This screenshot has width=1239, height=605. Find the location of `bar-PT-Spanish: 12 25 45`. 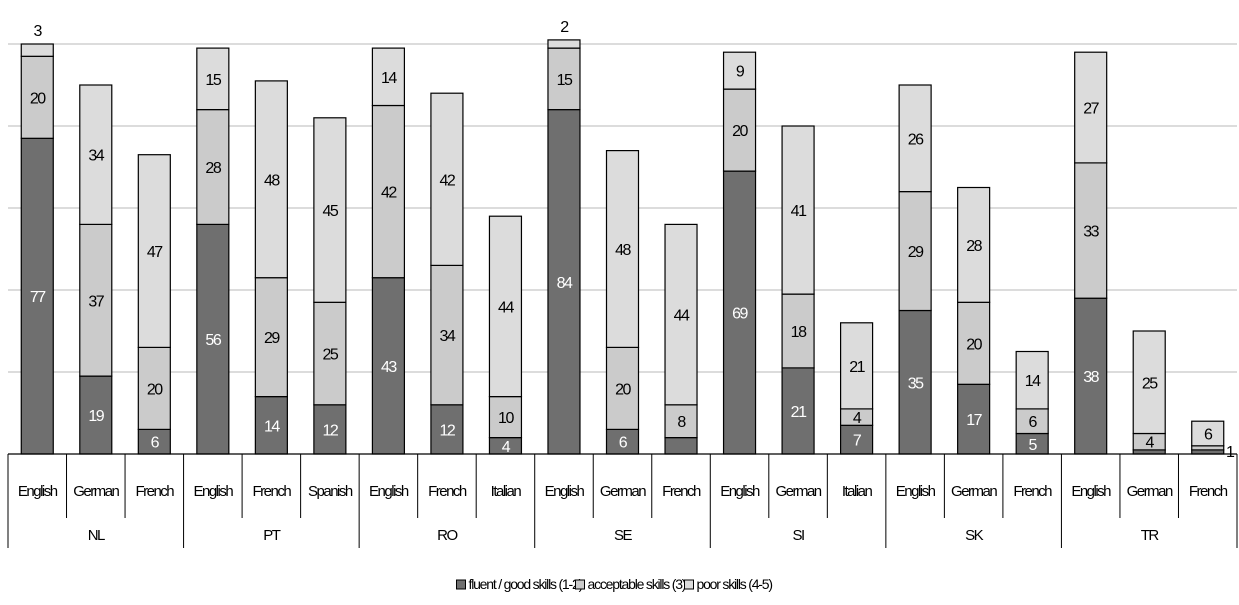

bar-PT-Spanish: 12 25 45 is located at coordinates (330, 286).